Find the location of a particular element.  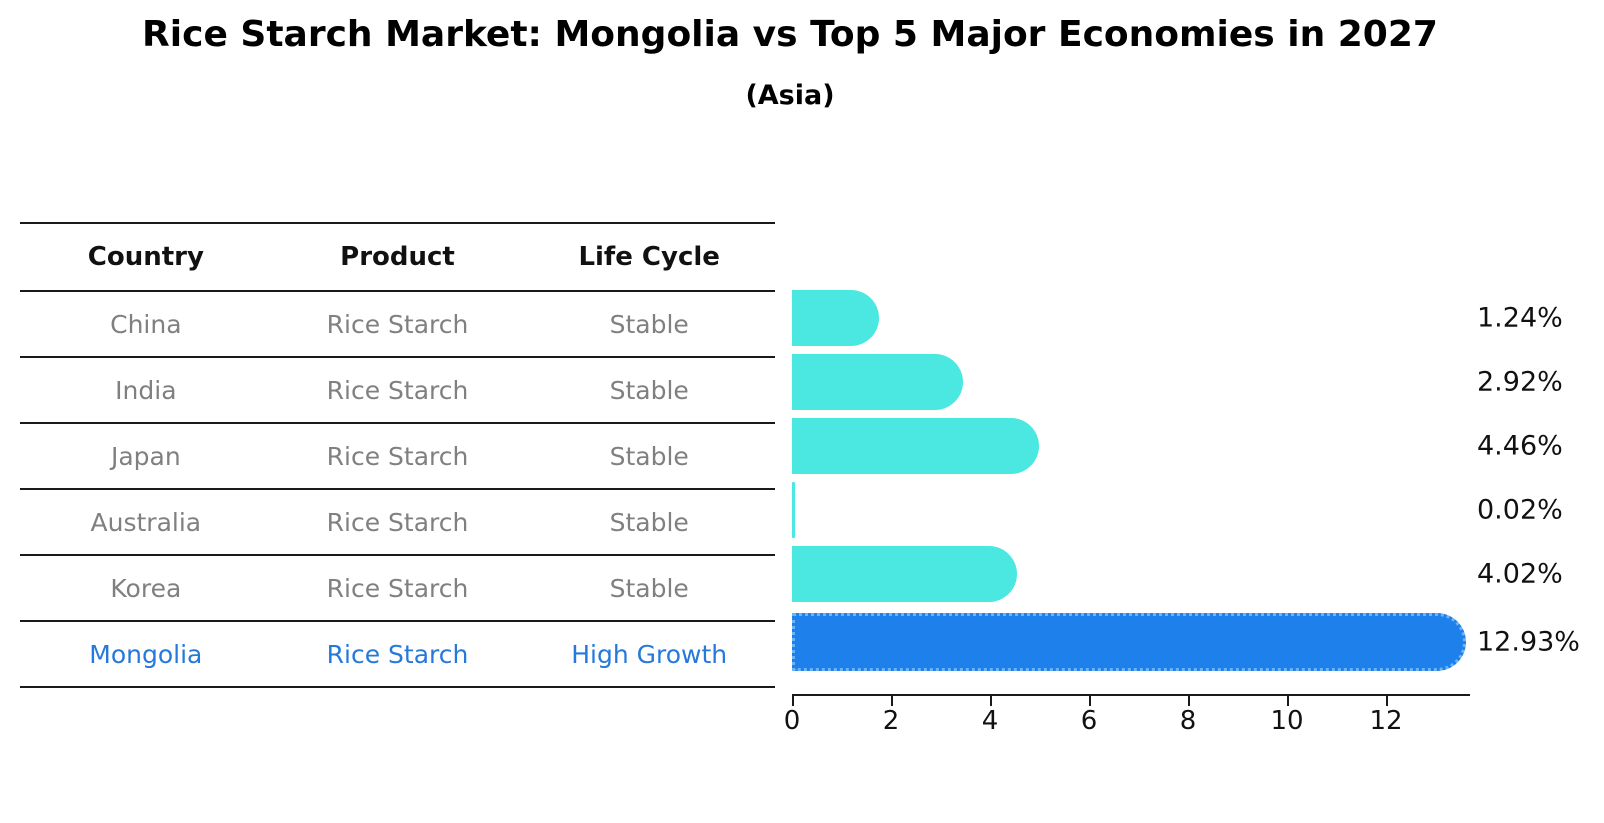

table-row-china: China Rice Starch Stable is located at coordinates (397, 323).